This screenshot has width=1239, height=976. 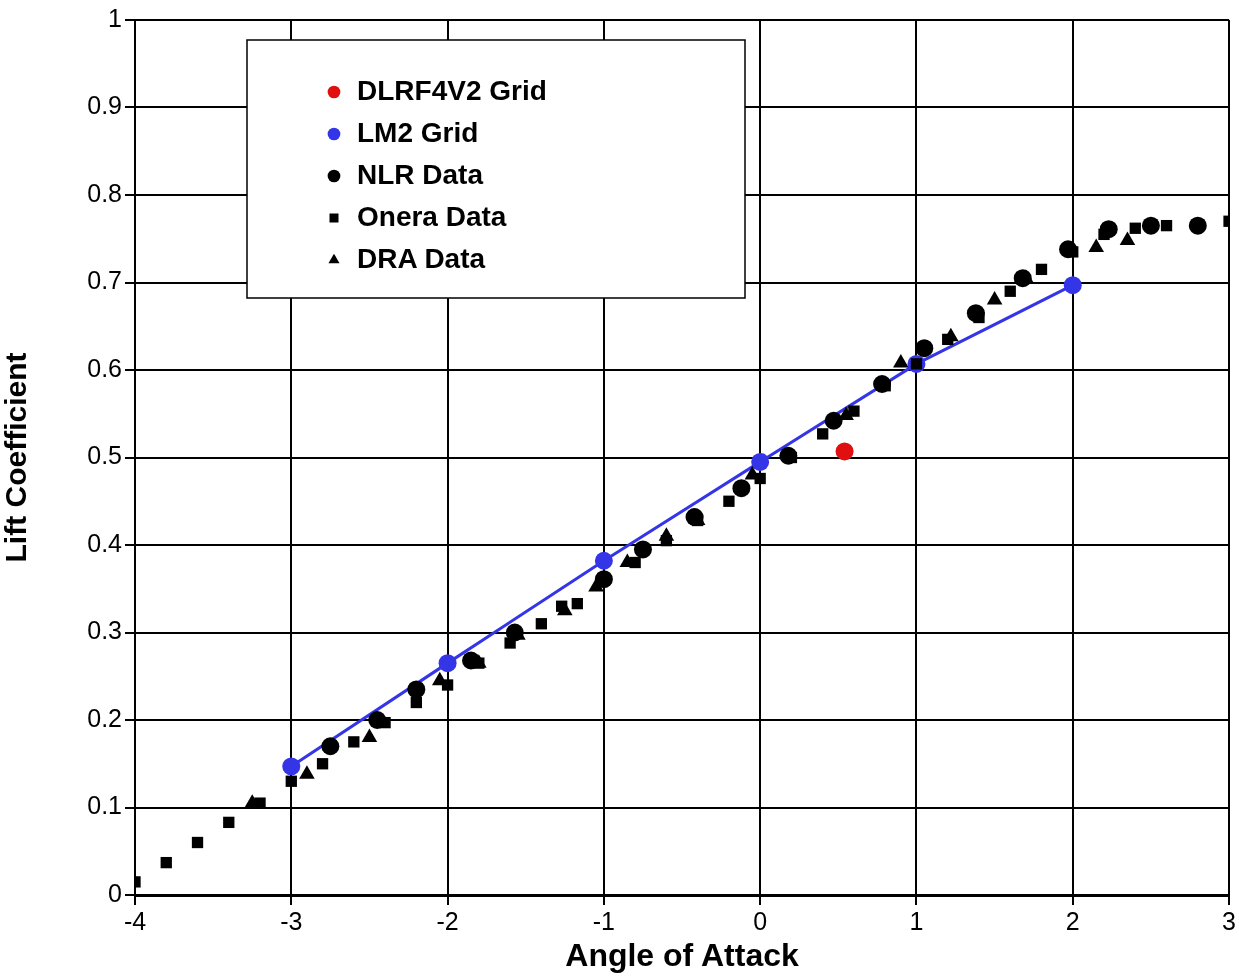 I want to click on y-tick-label: 0.5, so click(x=104, y=455).